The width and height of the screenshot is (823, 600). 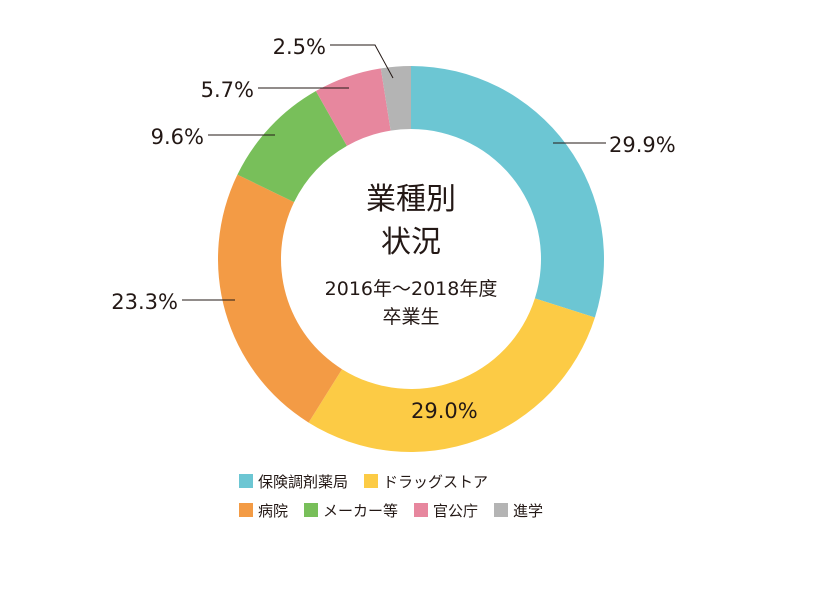 I want to click on legend-row-2: 病院 メーカー等 官公庁 進学, so click(x=449, y=510).